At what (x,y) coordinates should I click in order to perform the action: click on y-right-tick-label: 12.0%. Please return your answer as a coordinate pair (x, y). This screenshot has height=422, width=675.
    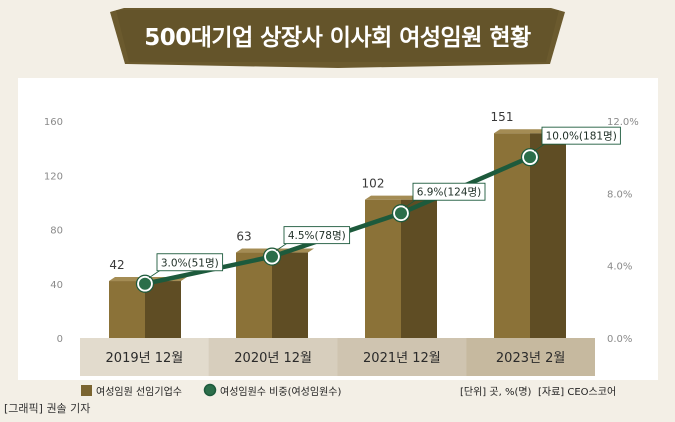
    Looking at the image, I should click on (623, 122).